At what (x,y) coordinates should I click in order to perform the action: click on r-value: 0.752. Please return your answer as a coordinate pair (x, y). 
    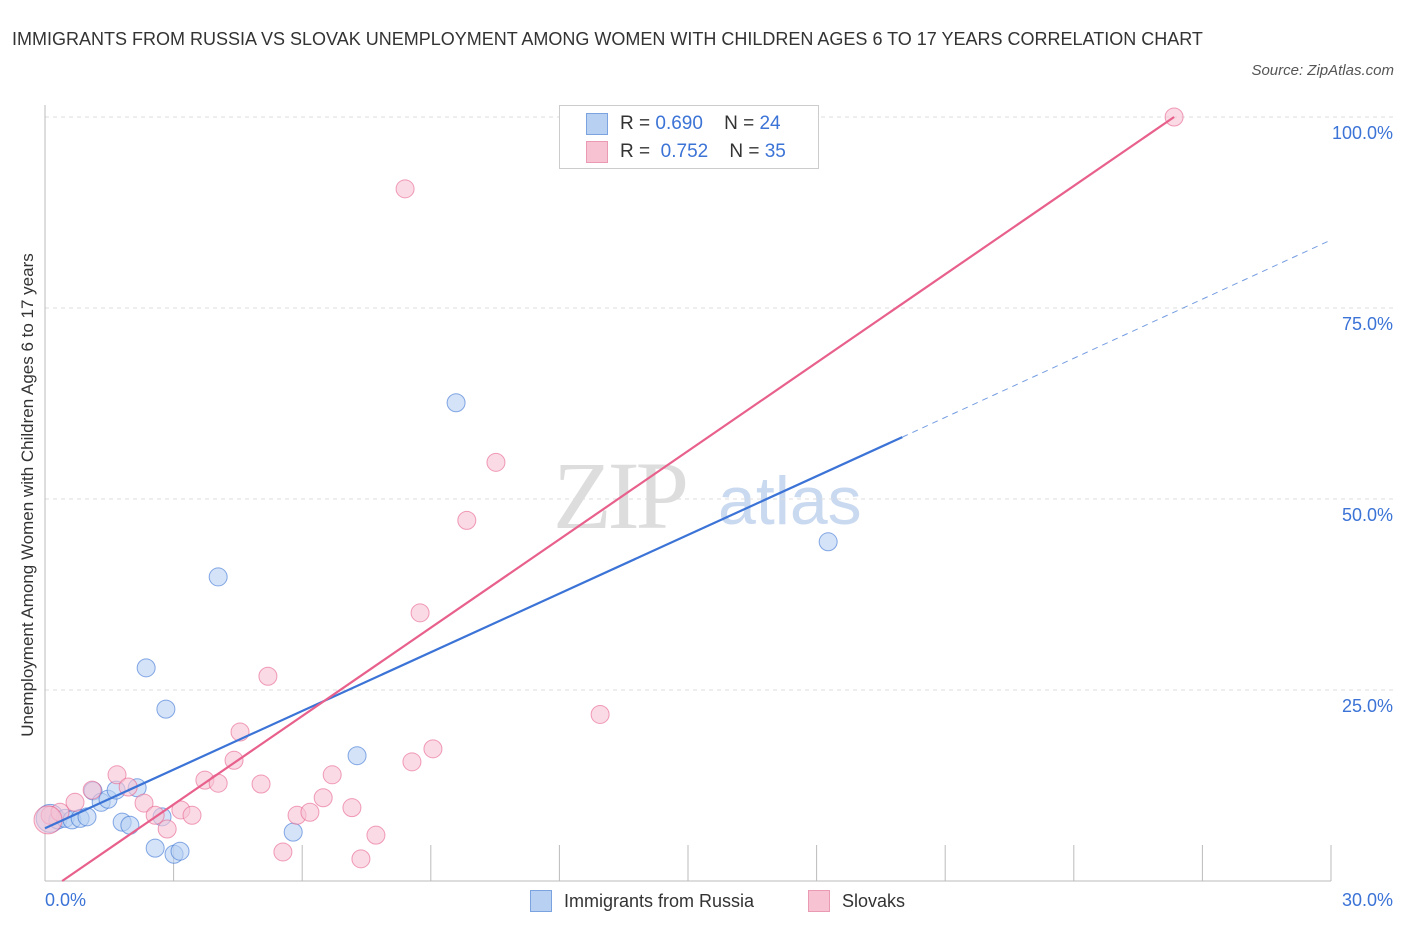
    Looking at the image, I should click on (684, 151).